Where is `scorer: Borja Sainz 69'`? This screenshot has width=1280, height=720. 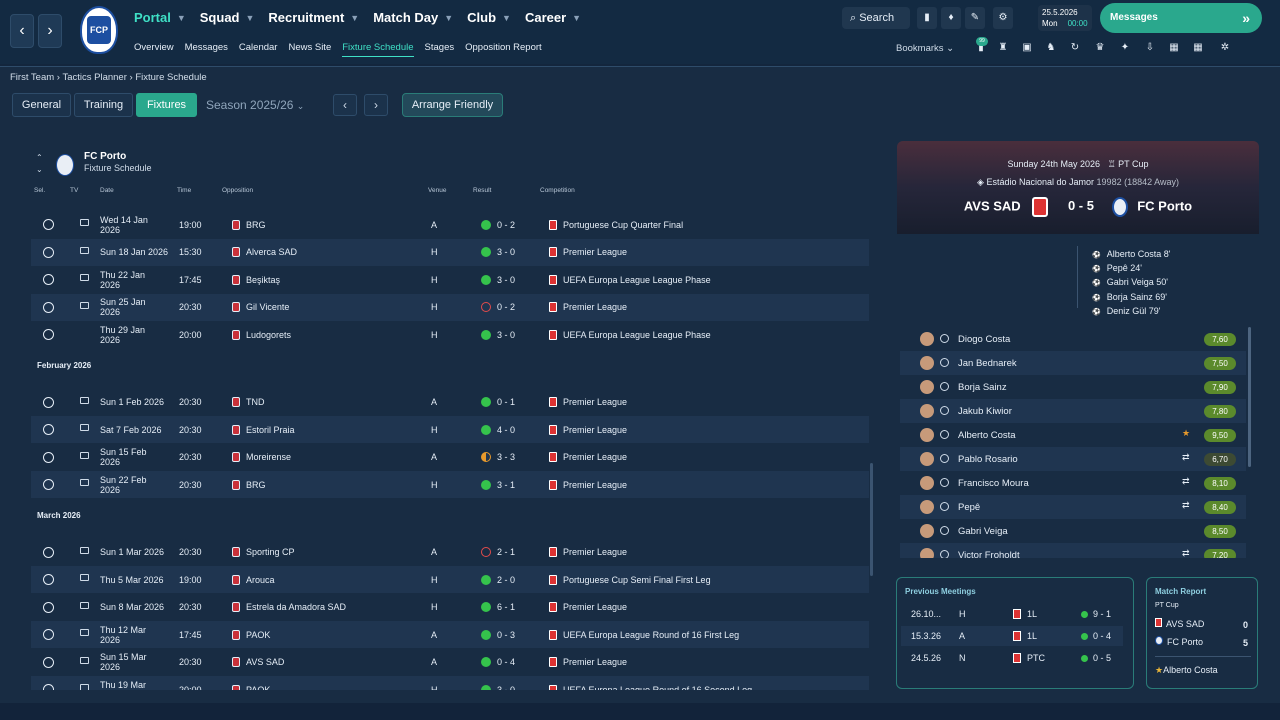 scorer: Borja Sainz 69' is located at coordinates (1131, 298).